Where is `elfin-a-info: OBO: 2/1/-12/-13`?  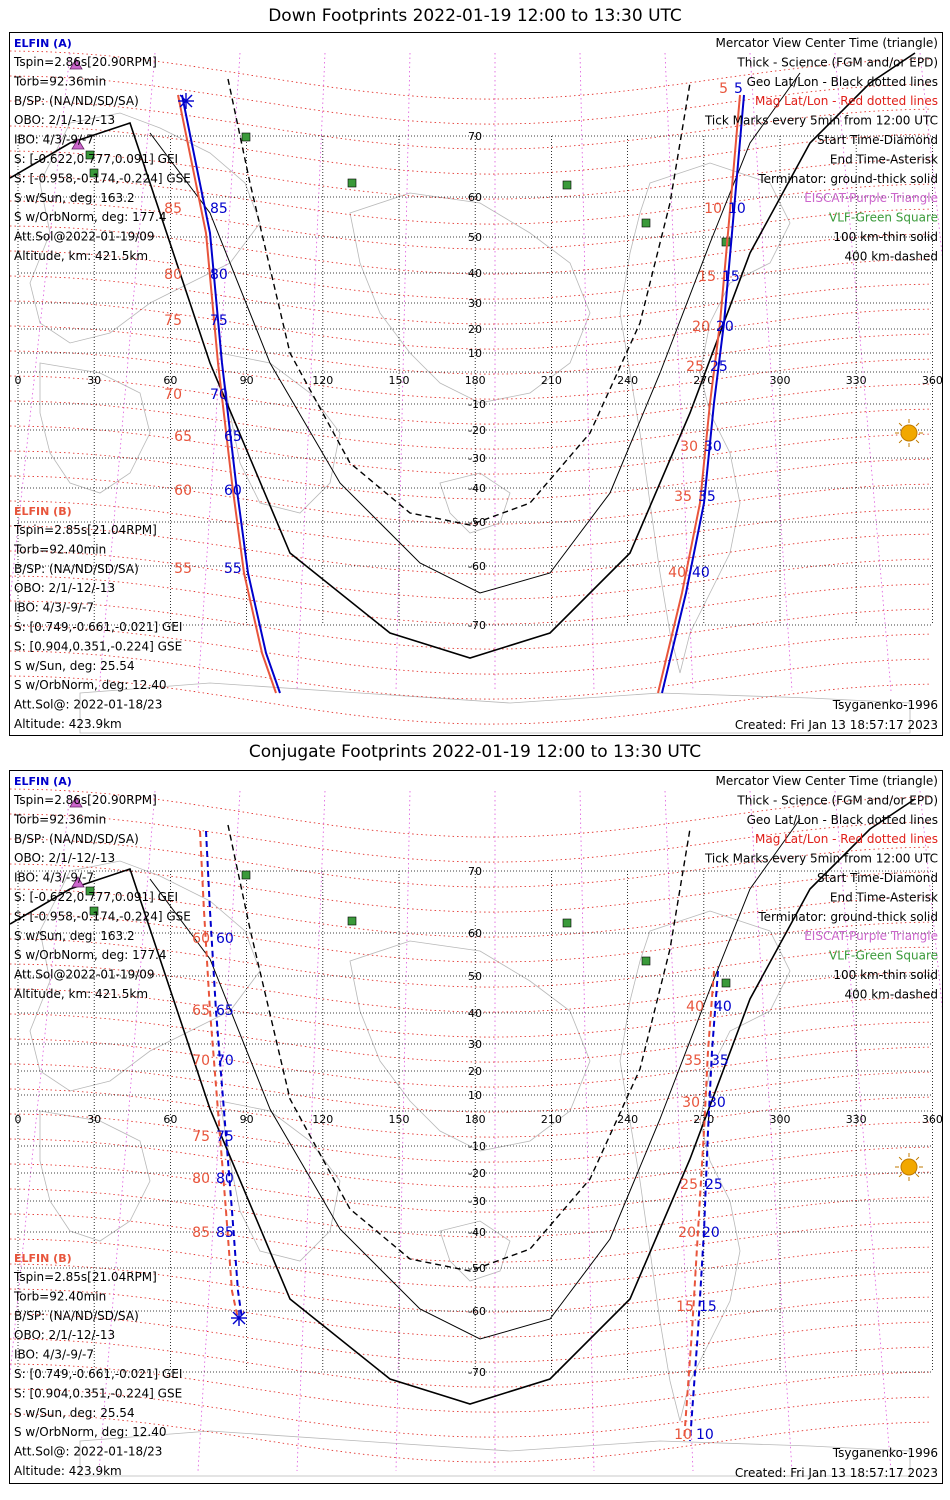 elfin-a-info: OBO: 2/1/-12/-13 is located at coordinates (64, 120).